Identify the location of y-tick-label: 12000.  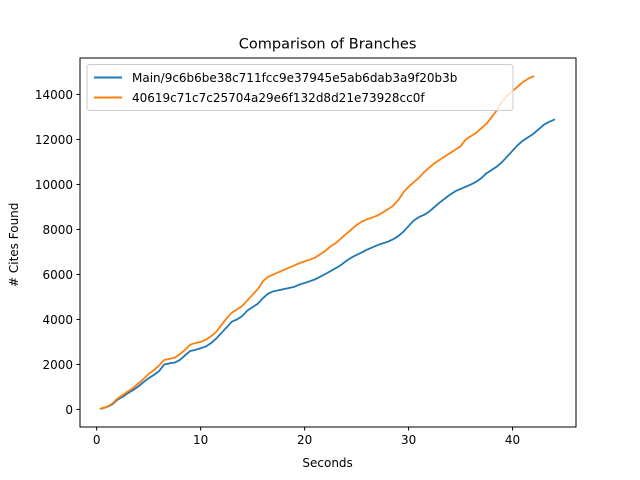
(54, 140).